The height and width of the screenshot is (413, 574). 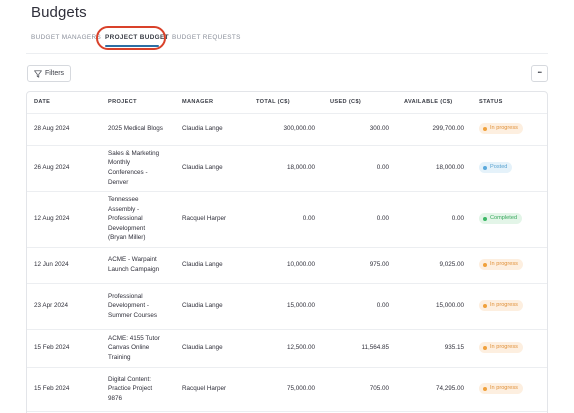 What do you see at coordinates (360, 389) in the screenshot?
I see `cell-used: 705.00` at bounding box center [360, 389].